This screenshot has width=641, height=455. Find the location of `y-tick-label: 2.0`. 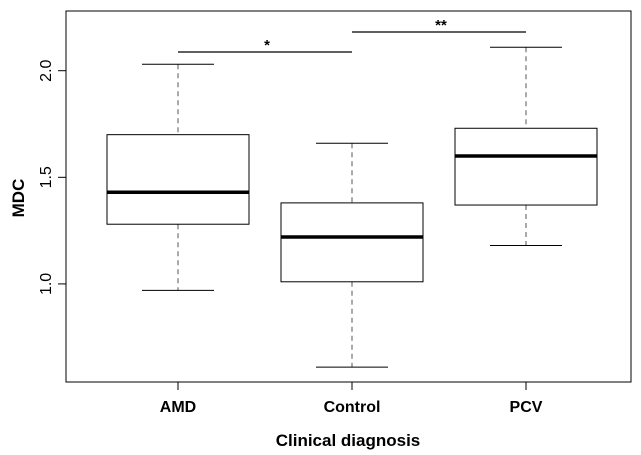

y-tick-label: 2.0 is located at coordinates (46, 70).